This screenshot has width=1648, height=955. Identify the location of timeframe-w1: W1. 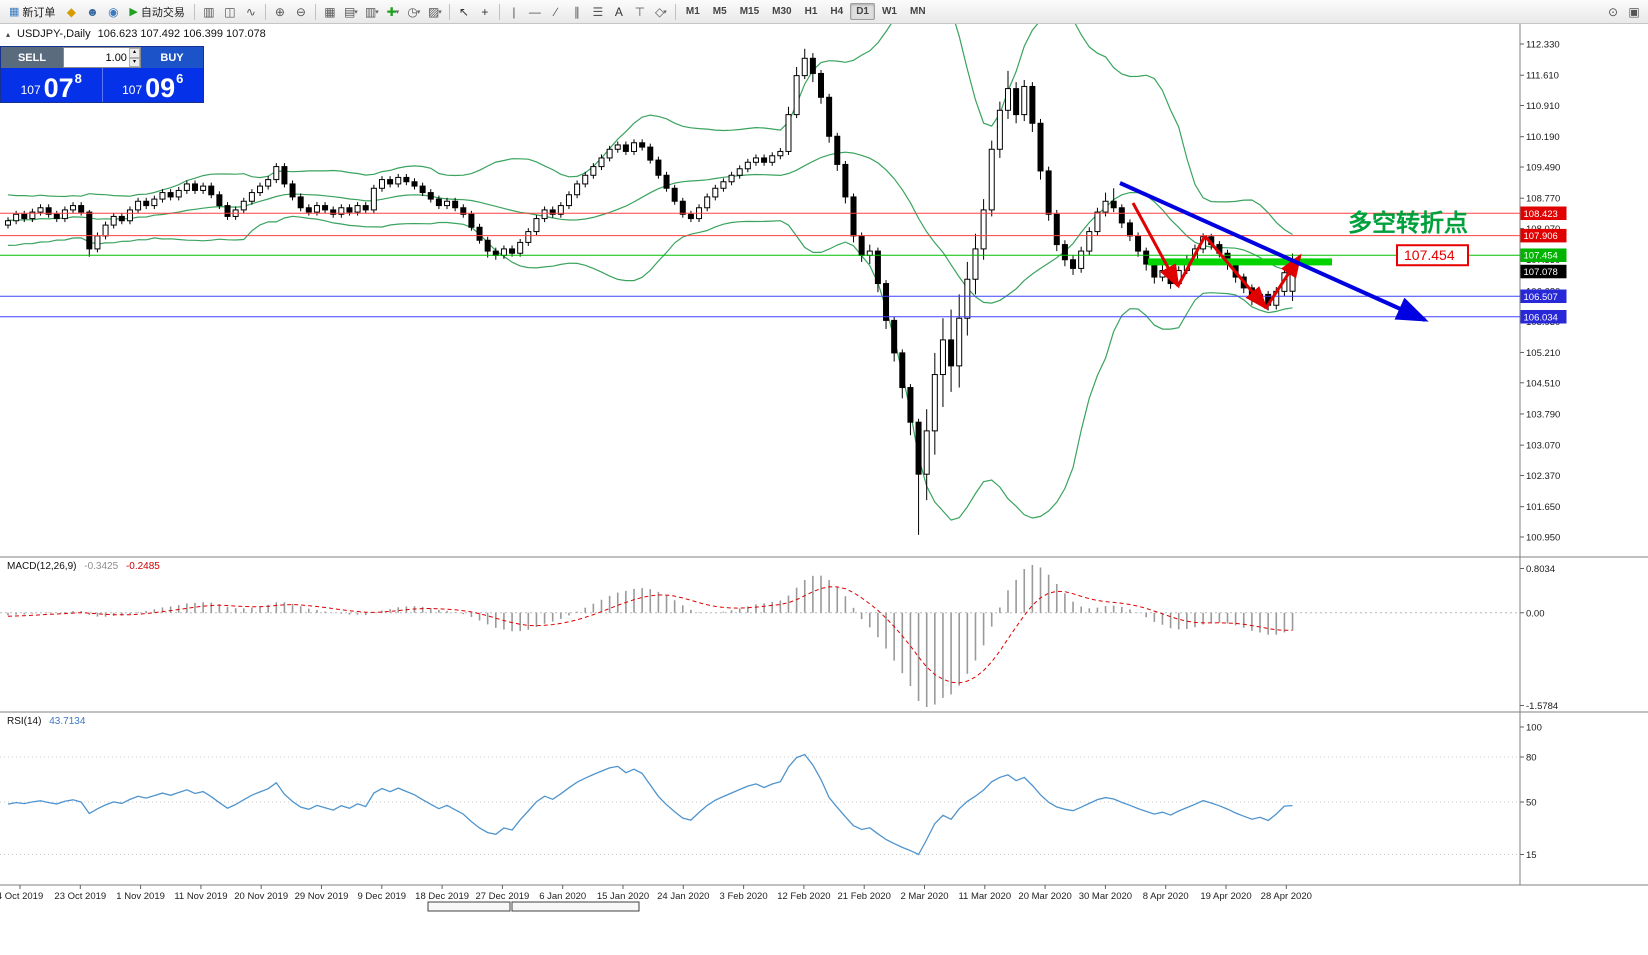
(889, 11).